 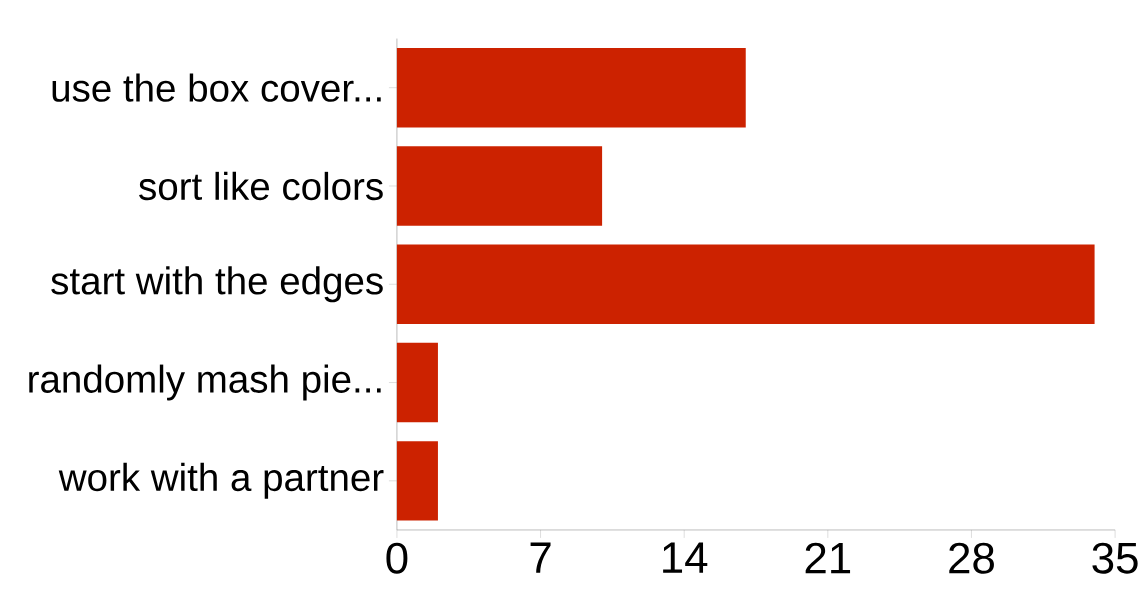 What do you see at coordinates (261, 186) in the screenshot?
I see `y-tick-label: sort like colors` at bounding box center [261, 186].